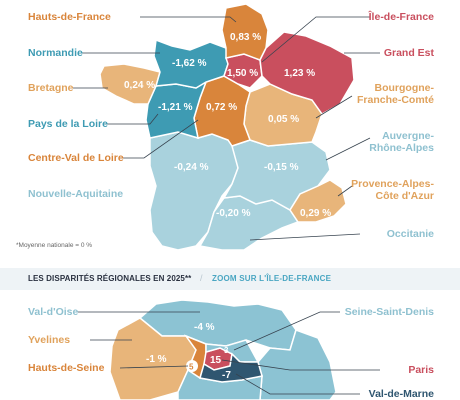 This screenshot has width=460, height=400. Describe the element at coordinates (242, 73) in the screenshot. I see `value-ile-de-france: 1,50 %` at that location.